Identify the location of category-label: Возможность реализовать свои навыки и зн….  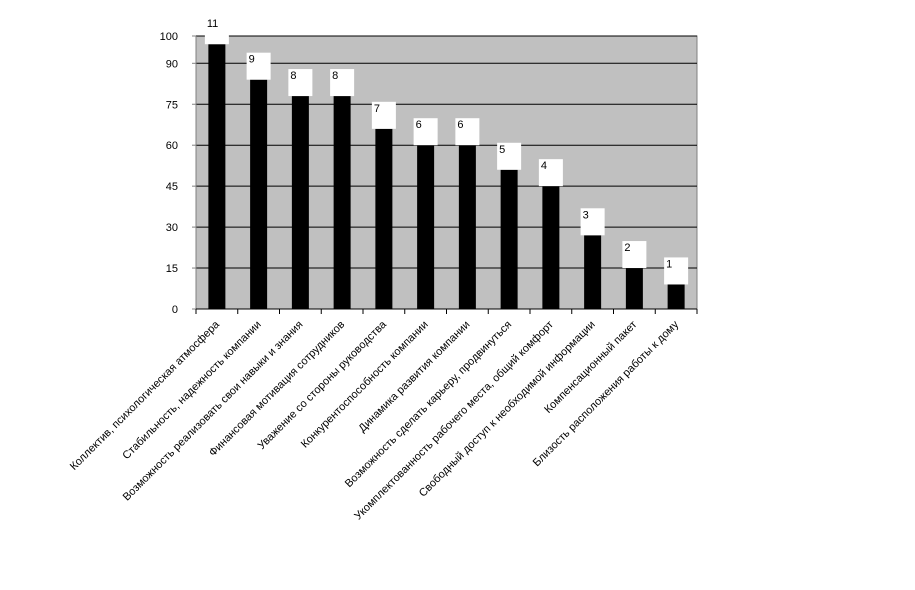
(213, 411).